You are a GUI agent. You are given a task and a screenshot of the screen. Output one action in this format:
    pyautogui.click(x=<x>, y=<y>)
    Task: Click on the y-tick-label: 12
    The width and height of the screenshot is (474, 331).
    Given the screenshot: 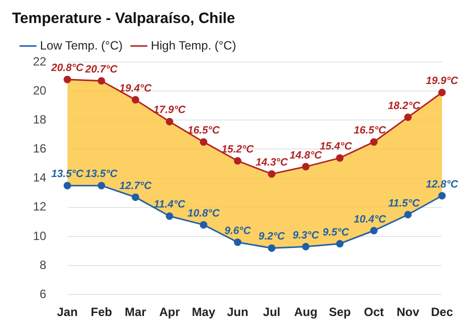 What is the action you would take?
    pyautogui.click(x=39, y=207)
    